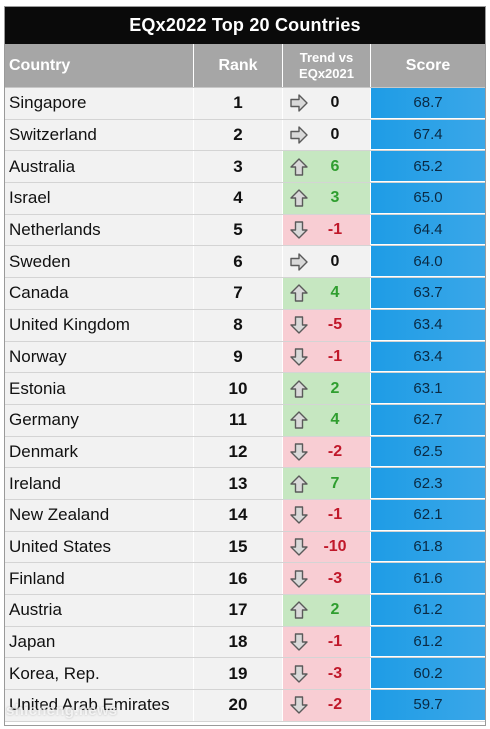 This screenshot has width=490, height=729. Describe the element at coordinates (245, 515) in the screenshot. I see `table-row: New Zealand 14 -1 62.1` at that location.